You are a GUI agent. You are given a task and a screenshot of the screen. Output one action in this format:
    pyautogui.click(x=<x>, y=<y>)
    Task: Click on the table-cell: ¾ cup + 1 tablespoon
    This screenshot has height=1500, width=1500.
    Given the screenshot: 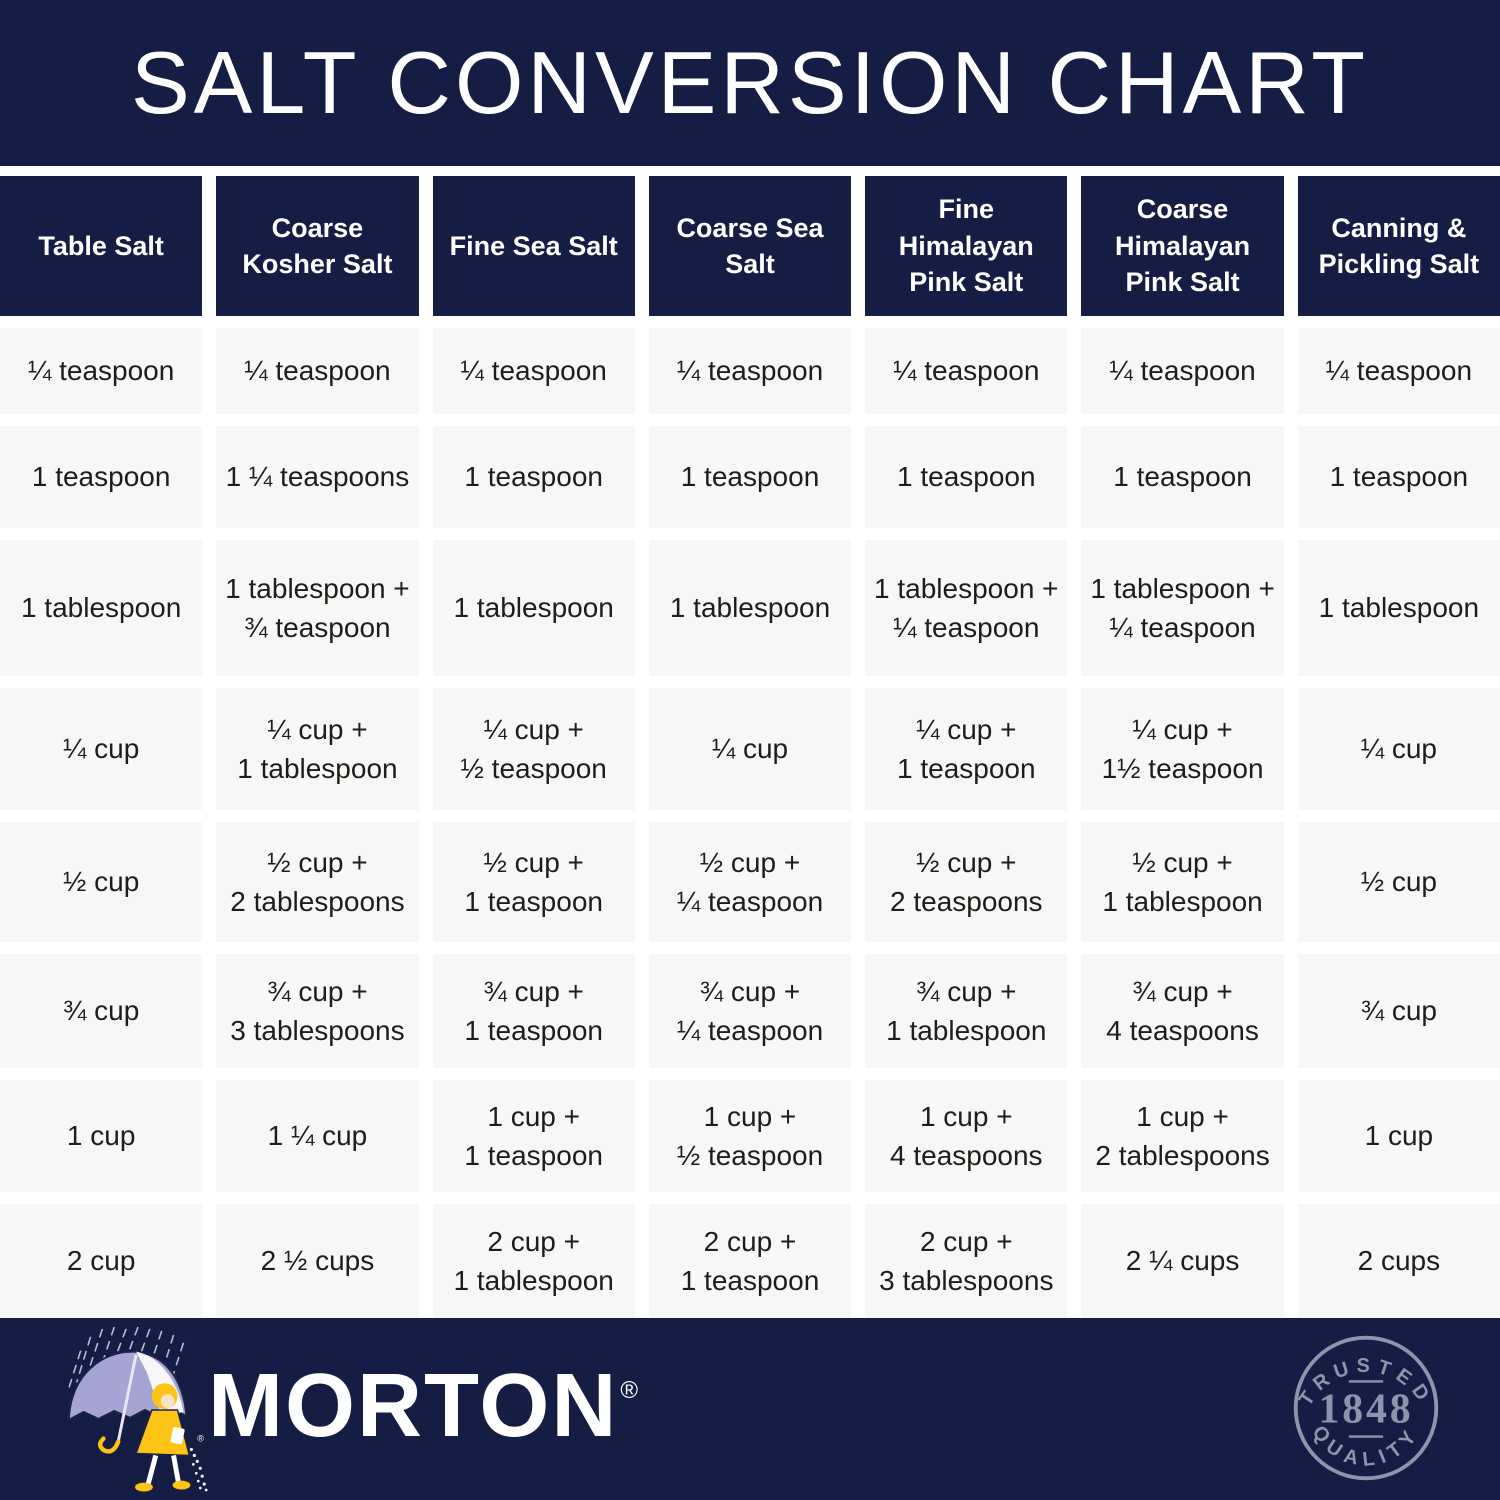 What is the action you would take?
    pyautogui.click(x=966, y=1011)
    